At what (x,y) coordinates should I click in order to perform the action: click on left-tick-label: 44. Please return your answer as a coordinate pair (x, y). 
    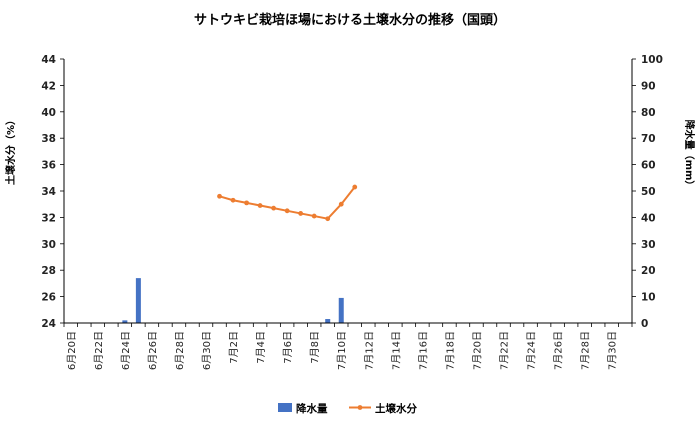
    Looking at the image, I should click on (48, 60).